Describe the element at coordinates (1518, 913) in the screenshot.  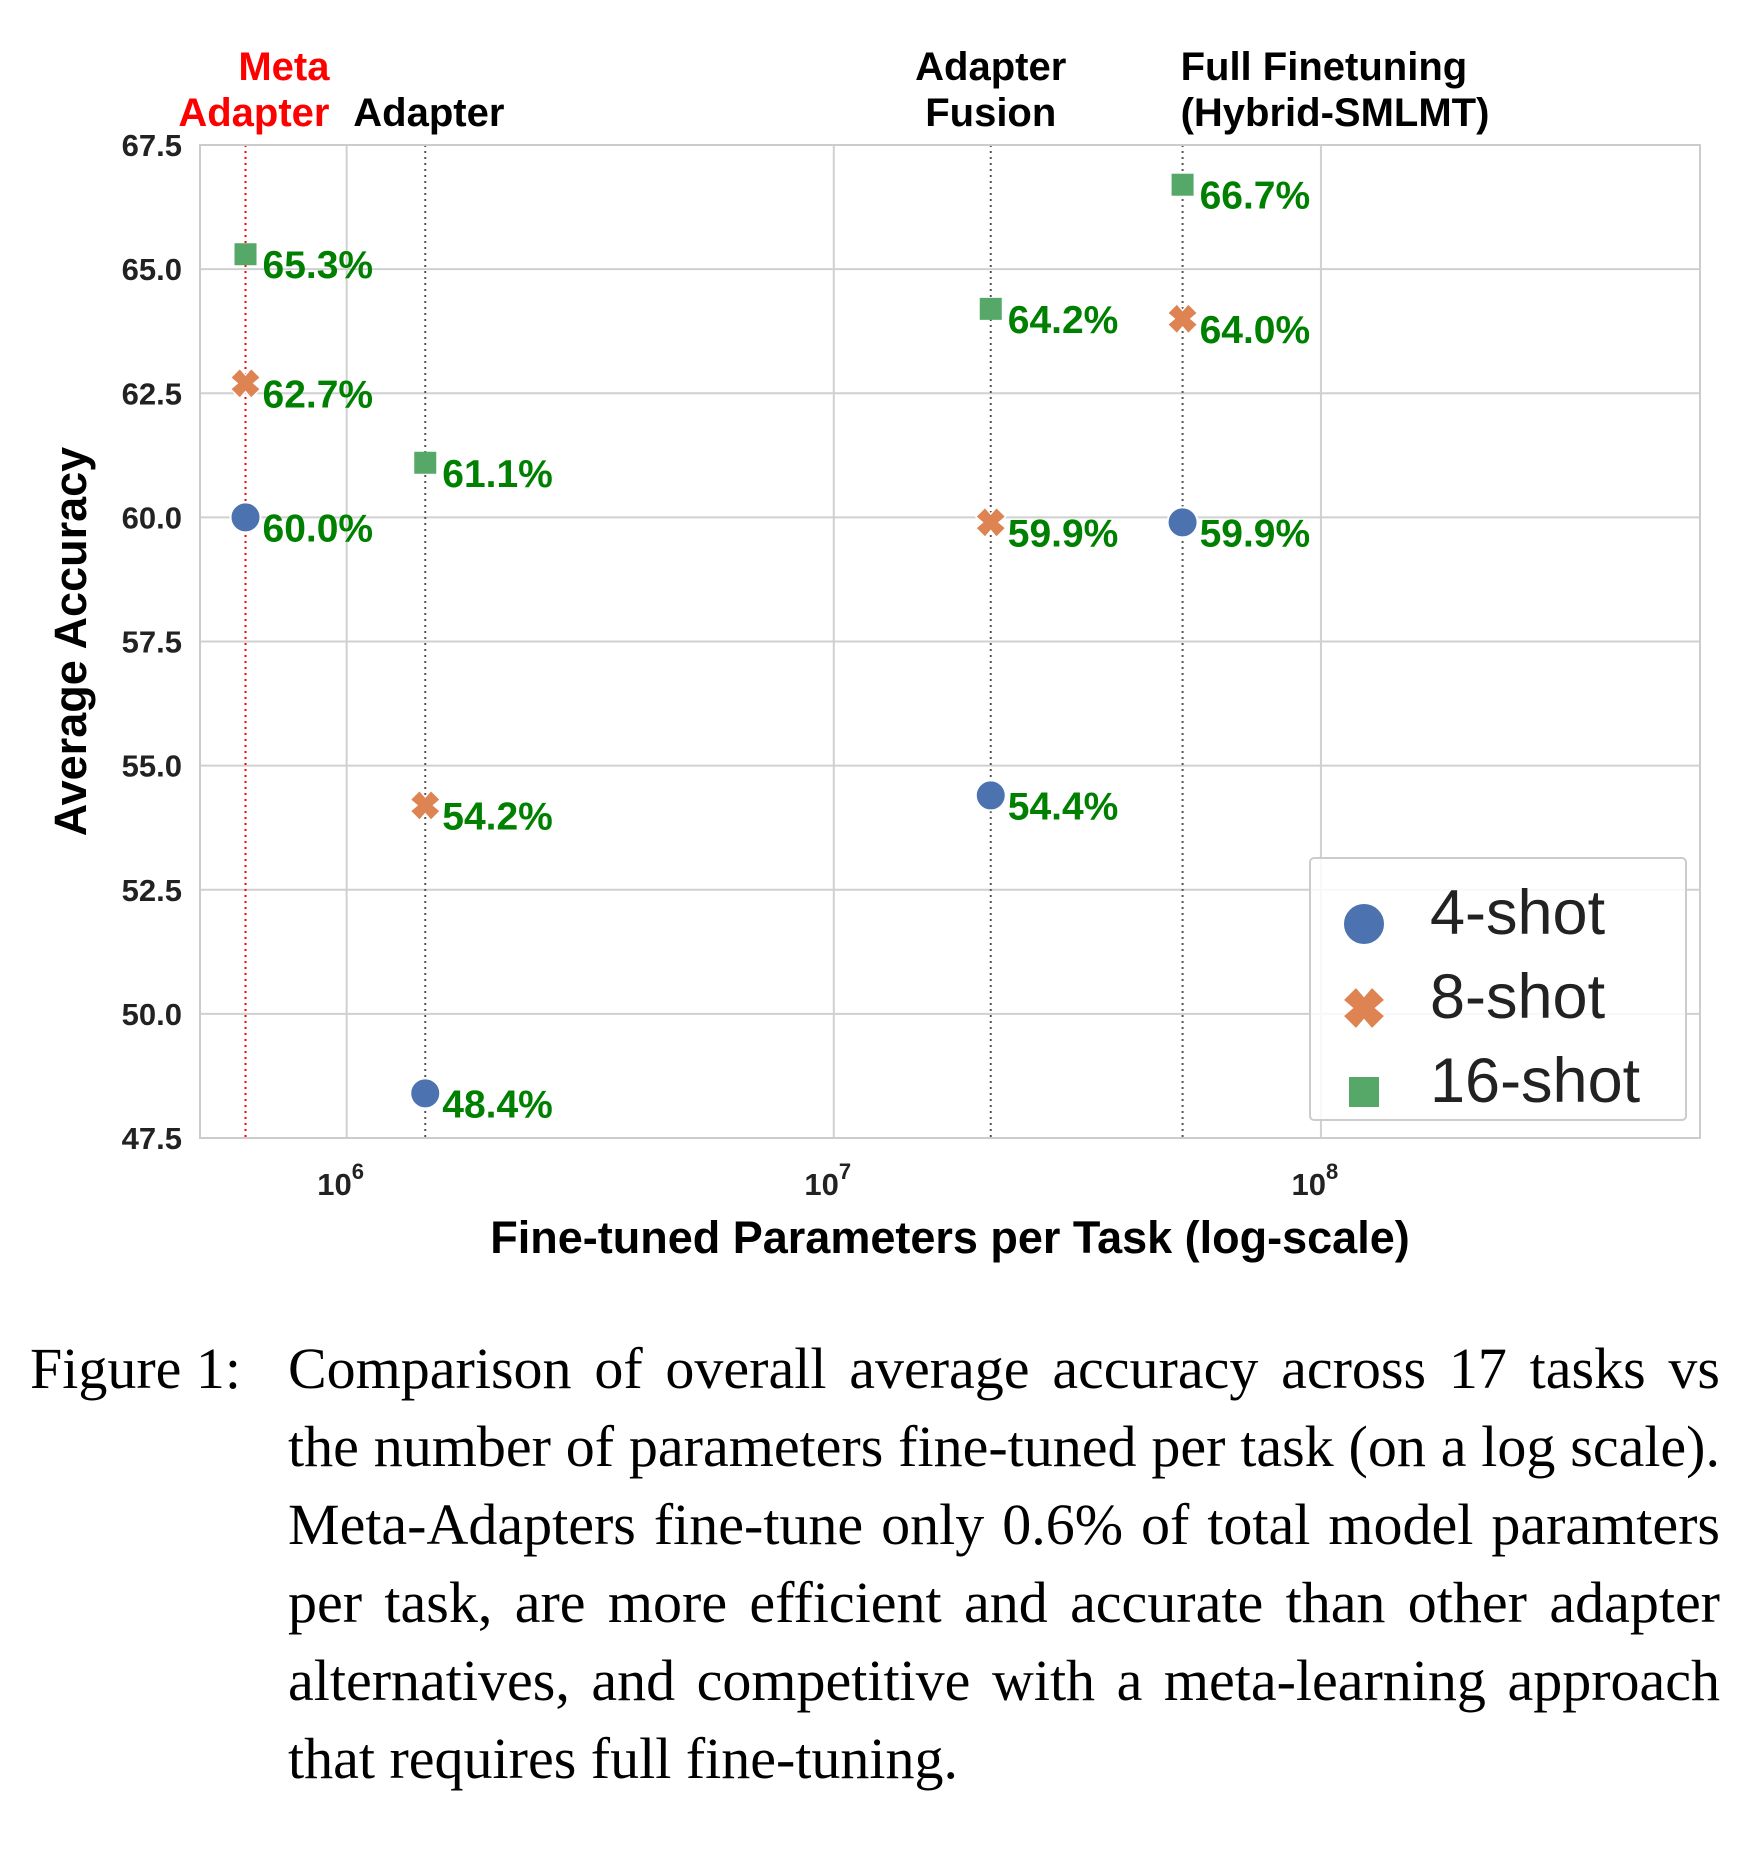
I see `legend-label: 4-shot` at that location.